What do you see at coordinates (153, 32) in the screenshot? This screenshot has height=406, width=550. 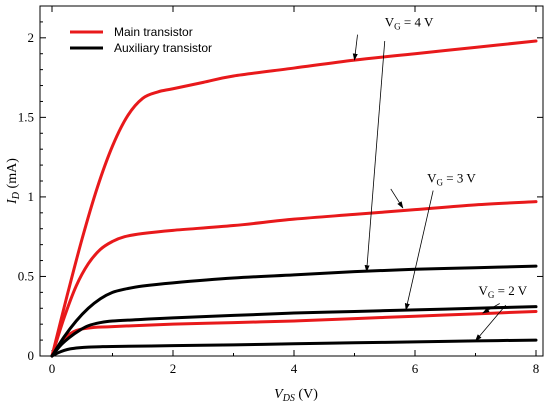 I see `legend-label-main: Main transistor` at bounding box center [153, 32].